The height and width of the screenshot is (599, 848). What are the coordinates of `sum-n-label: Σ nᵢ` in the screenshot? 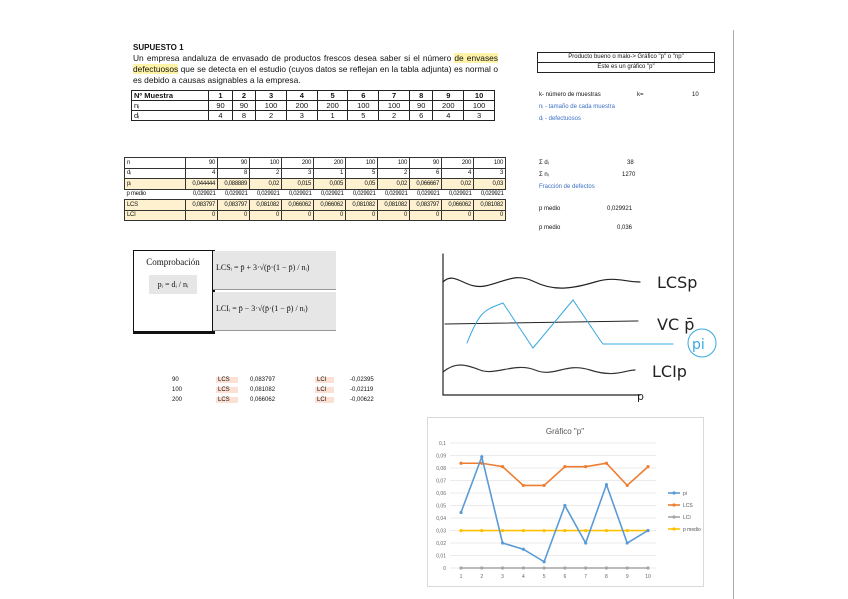 It's located at (544, 175).